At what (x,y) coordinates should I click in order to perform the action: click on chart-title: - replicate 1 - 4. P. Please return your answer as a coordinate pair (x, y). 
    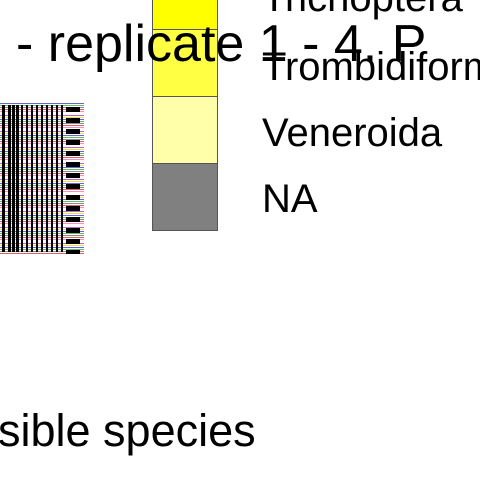
    Looking at the image, I should click on (221, 44).